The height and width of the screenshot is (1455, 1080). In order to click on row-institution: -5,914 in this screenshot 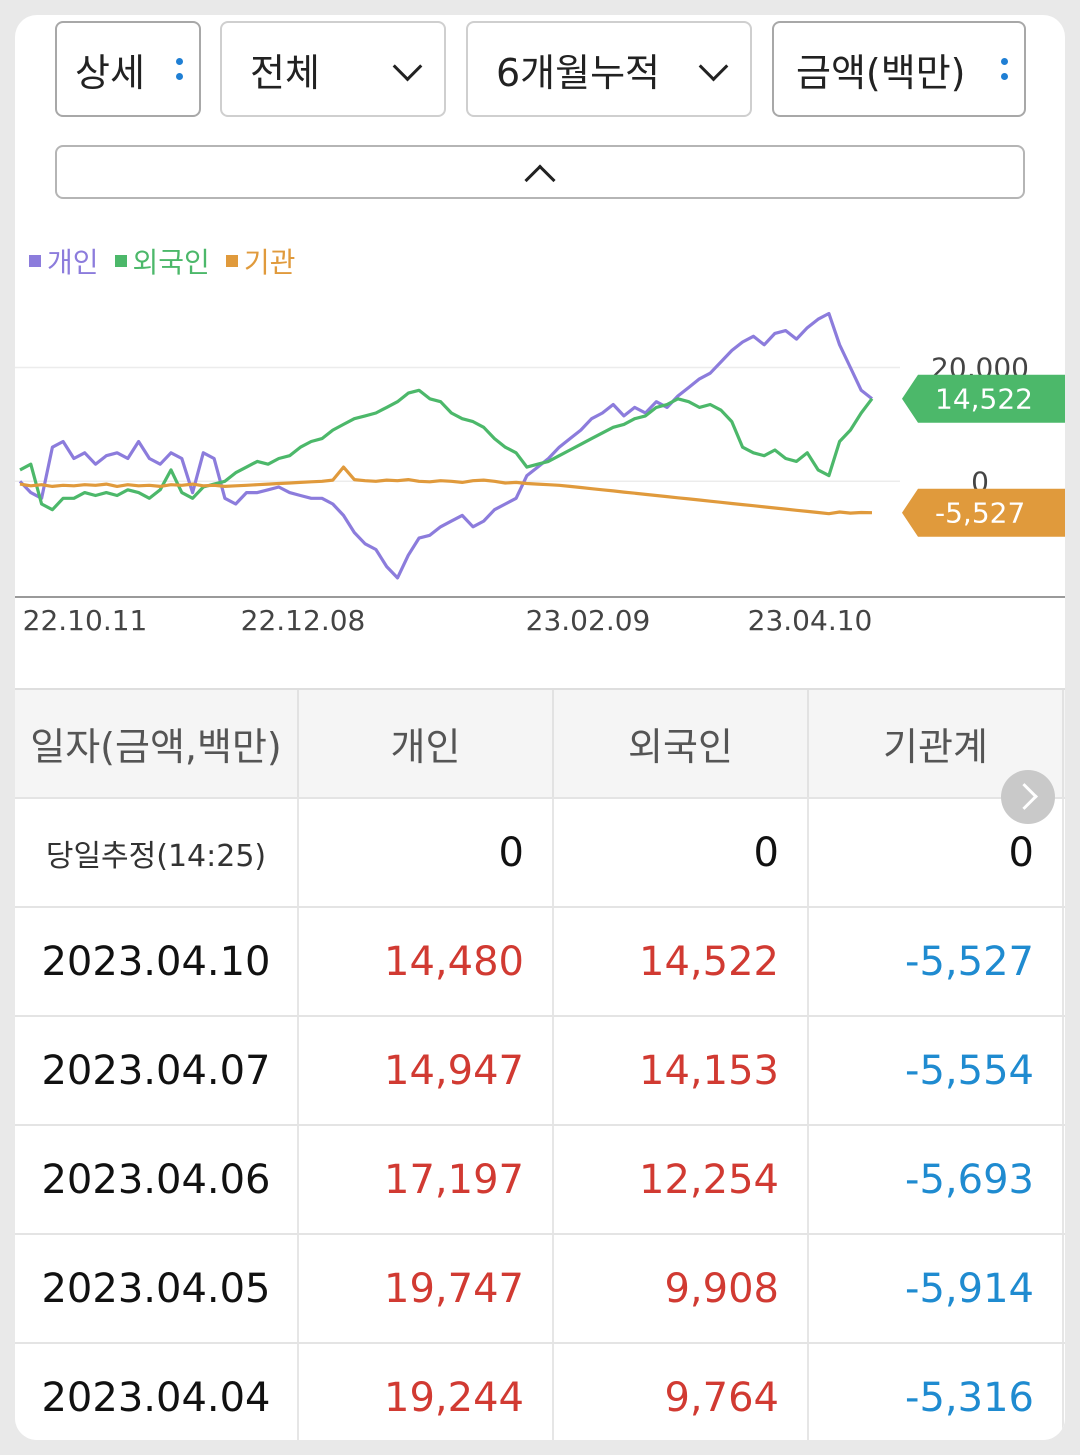, I will do `click(936, 1288)`.